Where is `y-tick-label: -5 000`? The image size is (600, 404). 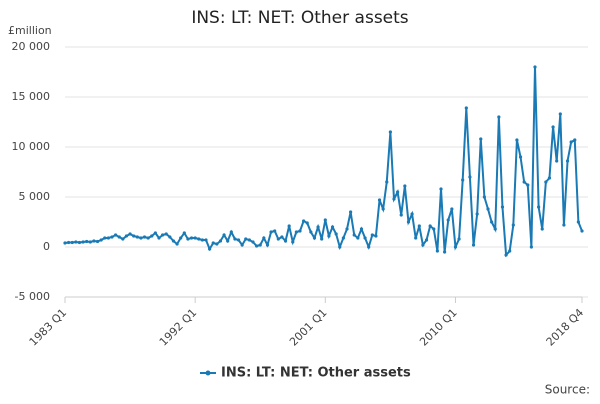
y-tick-label: -5 000 is located at coordinates (32, 296).